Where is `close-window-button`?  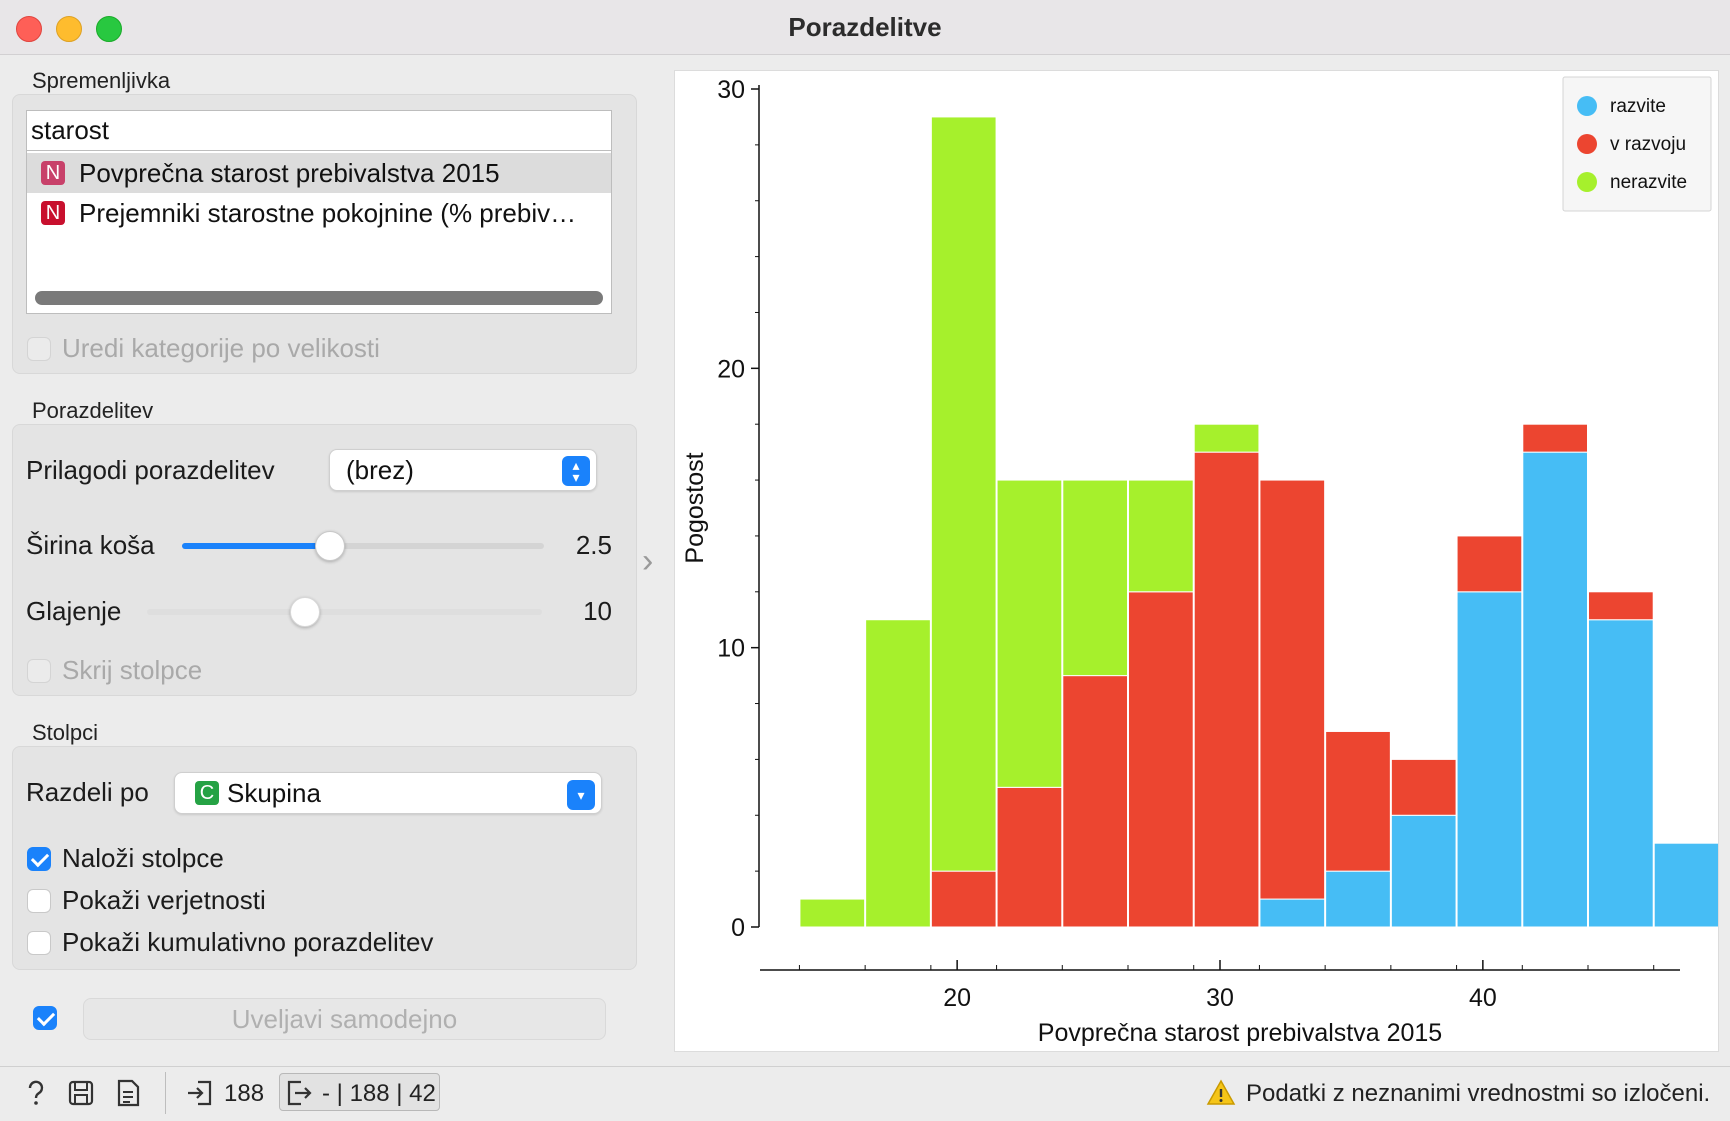 close-window-button is located at coordinates (29, 29).